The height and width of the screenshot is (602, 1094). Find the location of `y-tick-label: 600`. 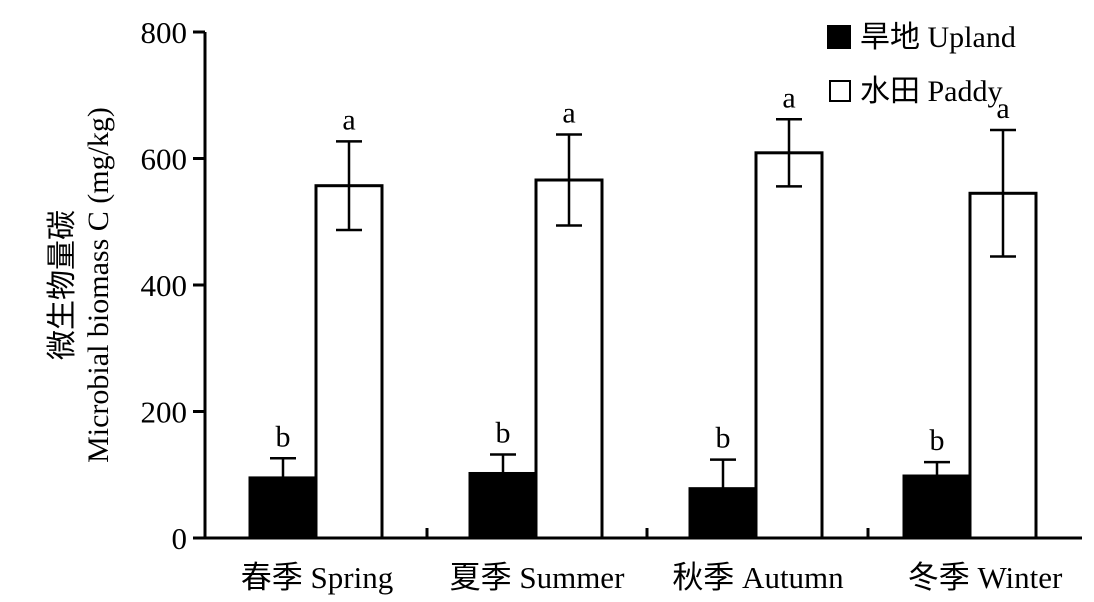

y-tick-label: 600 is located at coordinates (164, 159).